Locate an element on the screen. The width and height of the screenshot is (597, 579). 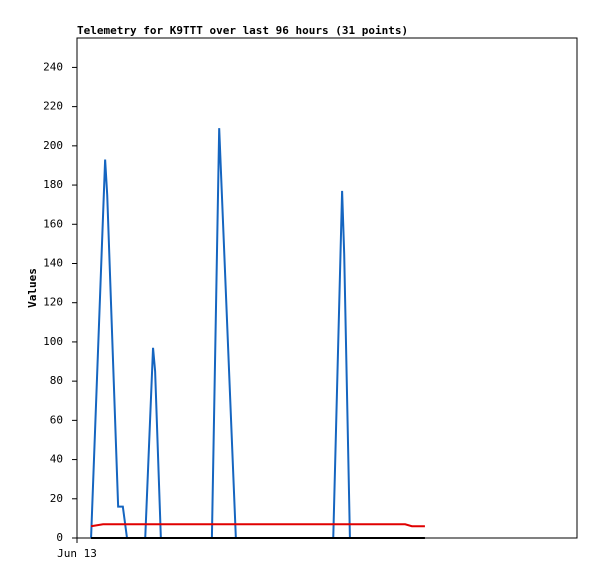
y-tick-label: 180 is located at coordinates (53, 184).